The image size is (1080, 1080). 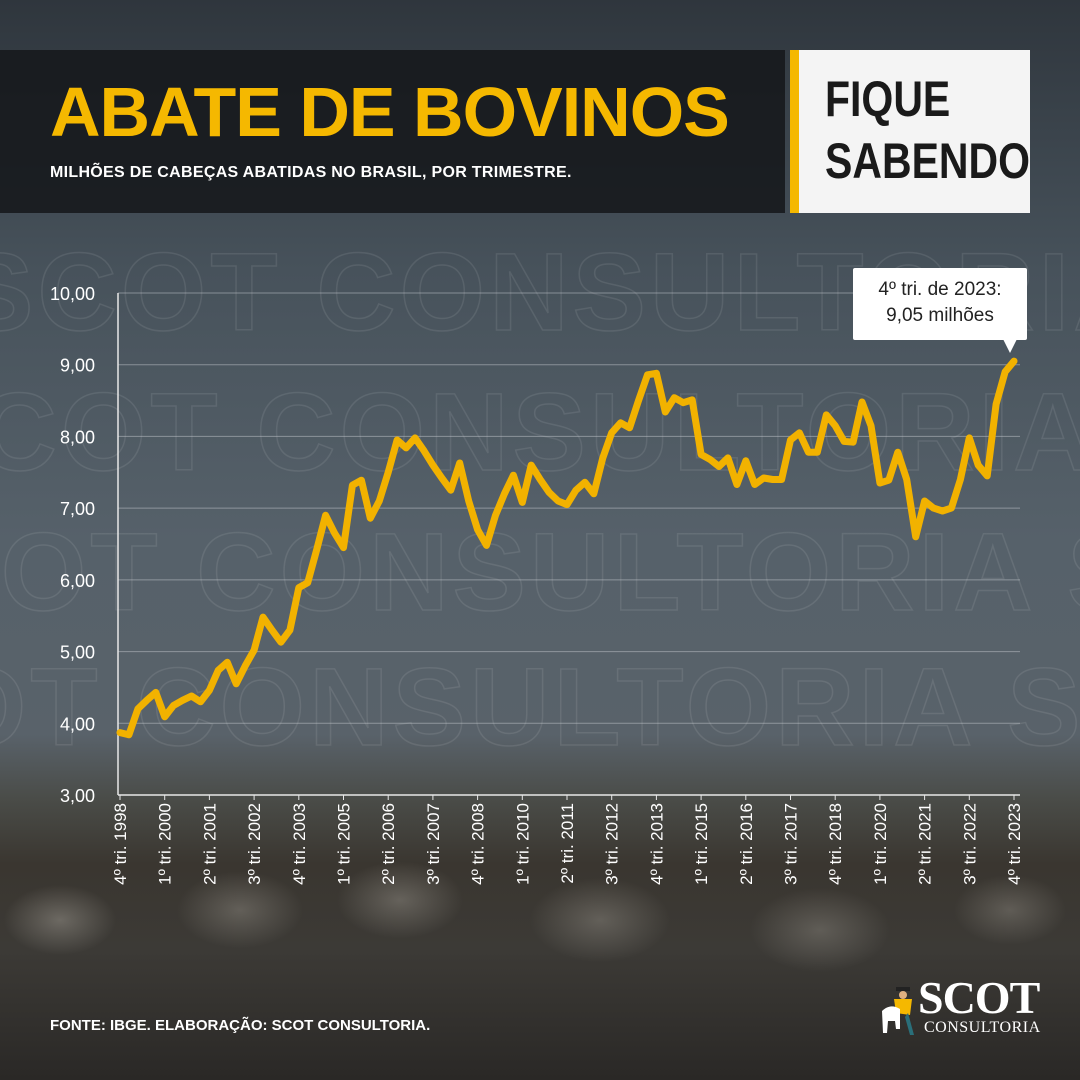 I want to click on x-tick-label: 2º tri. 2001, so click(x=209, y=844).